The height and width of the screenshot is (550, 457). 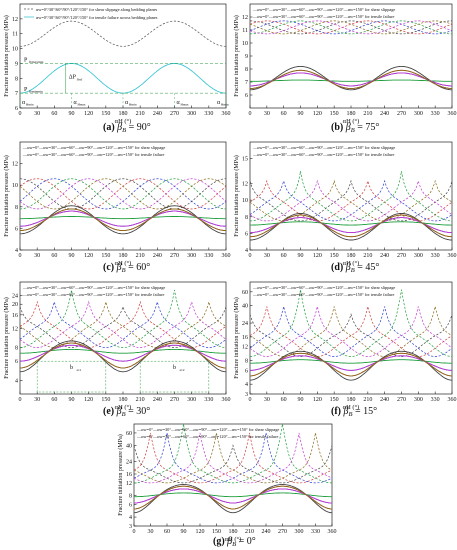 I want to click on y-tick-label: 24, so click(x=129, y=462).